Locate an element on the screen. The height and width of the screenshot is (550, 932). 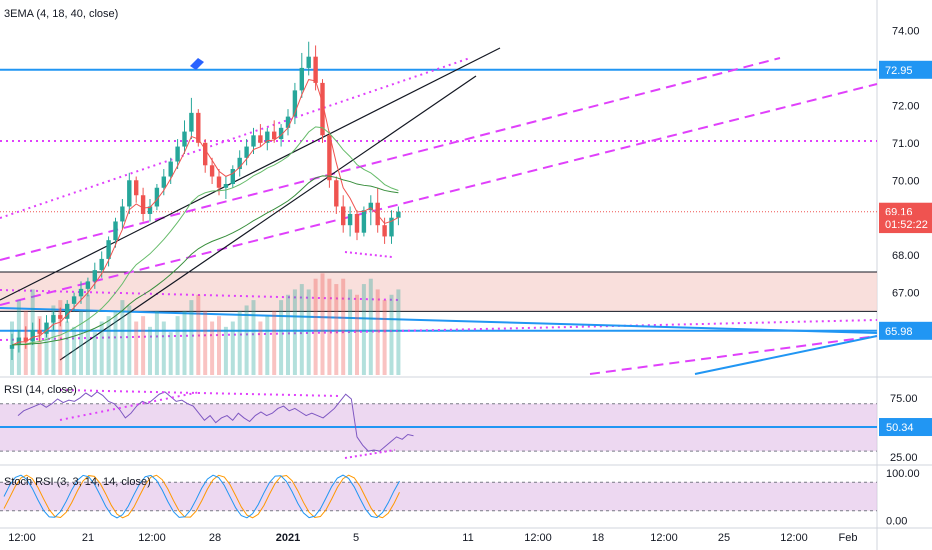
rsi-legend: RSI (14, close) is located at coordinates (40, 390).